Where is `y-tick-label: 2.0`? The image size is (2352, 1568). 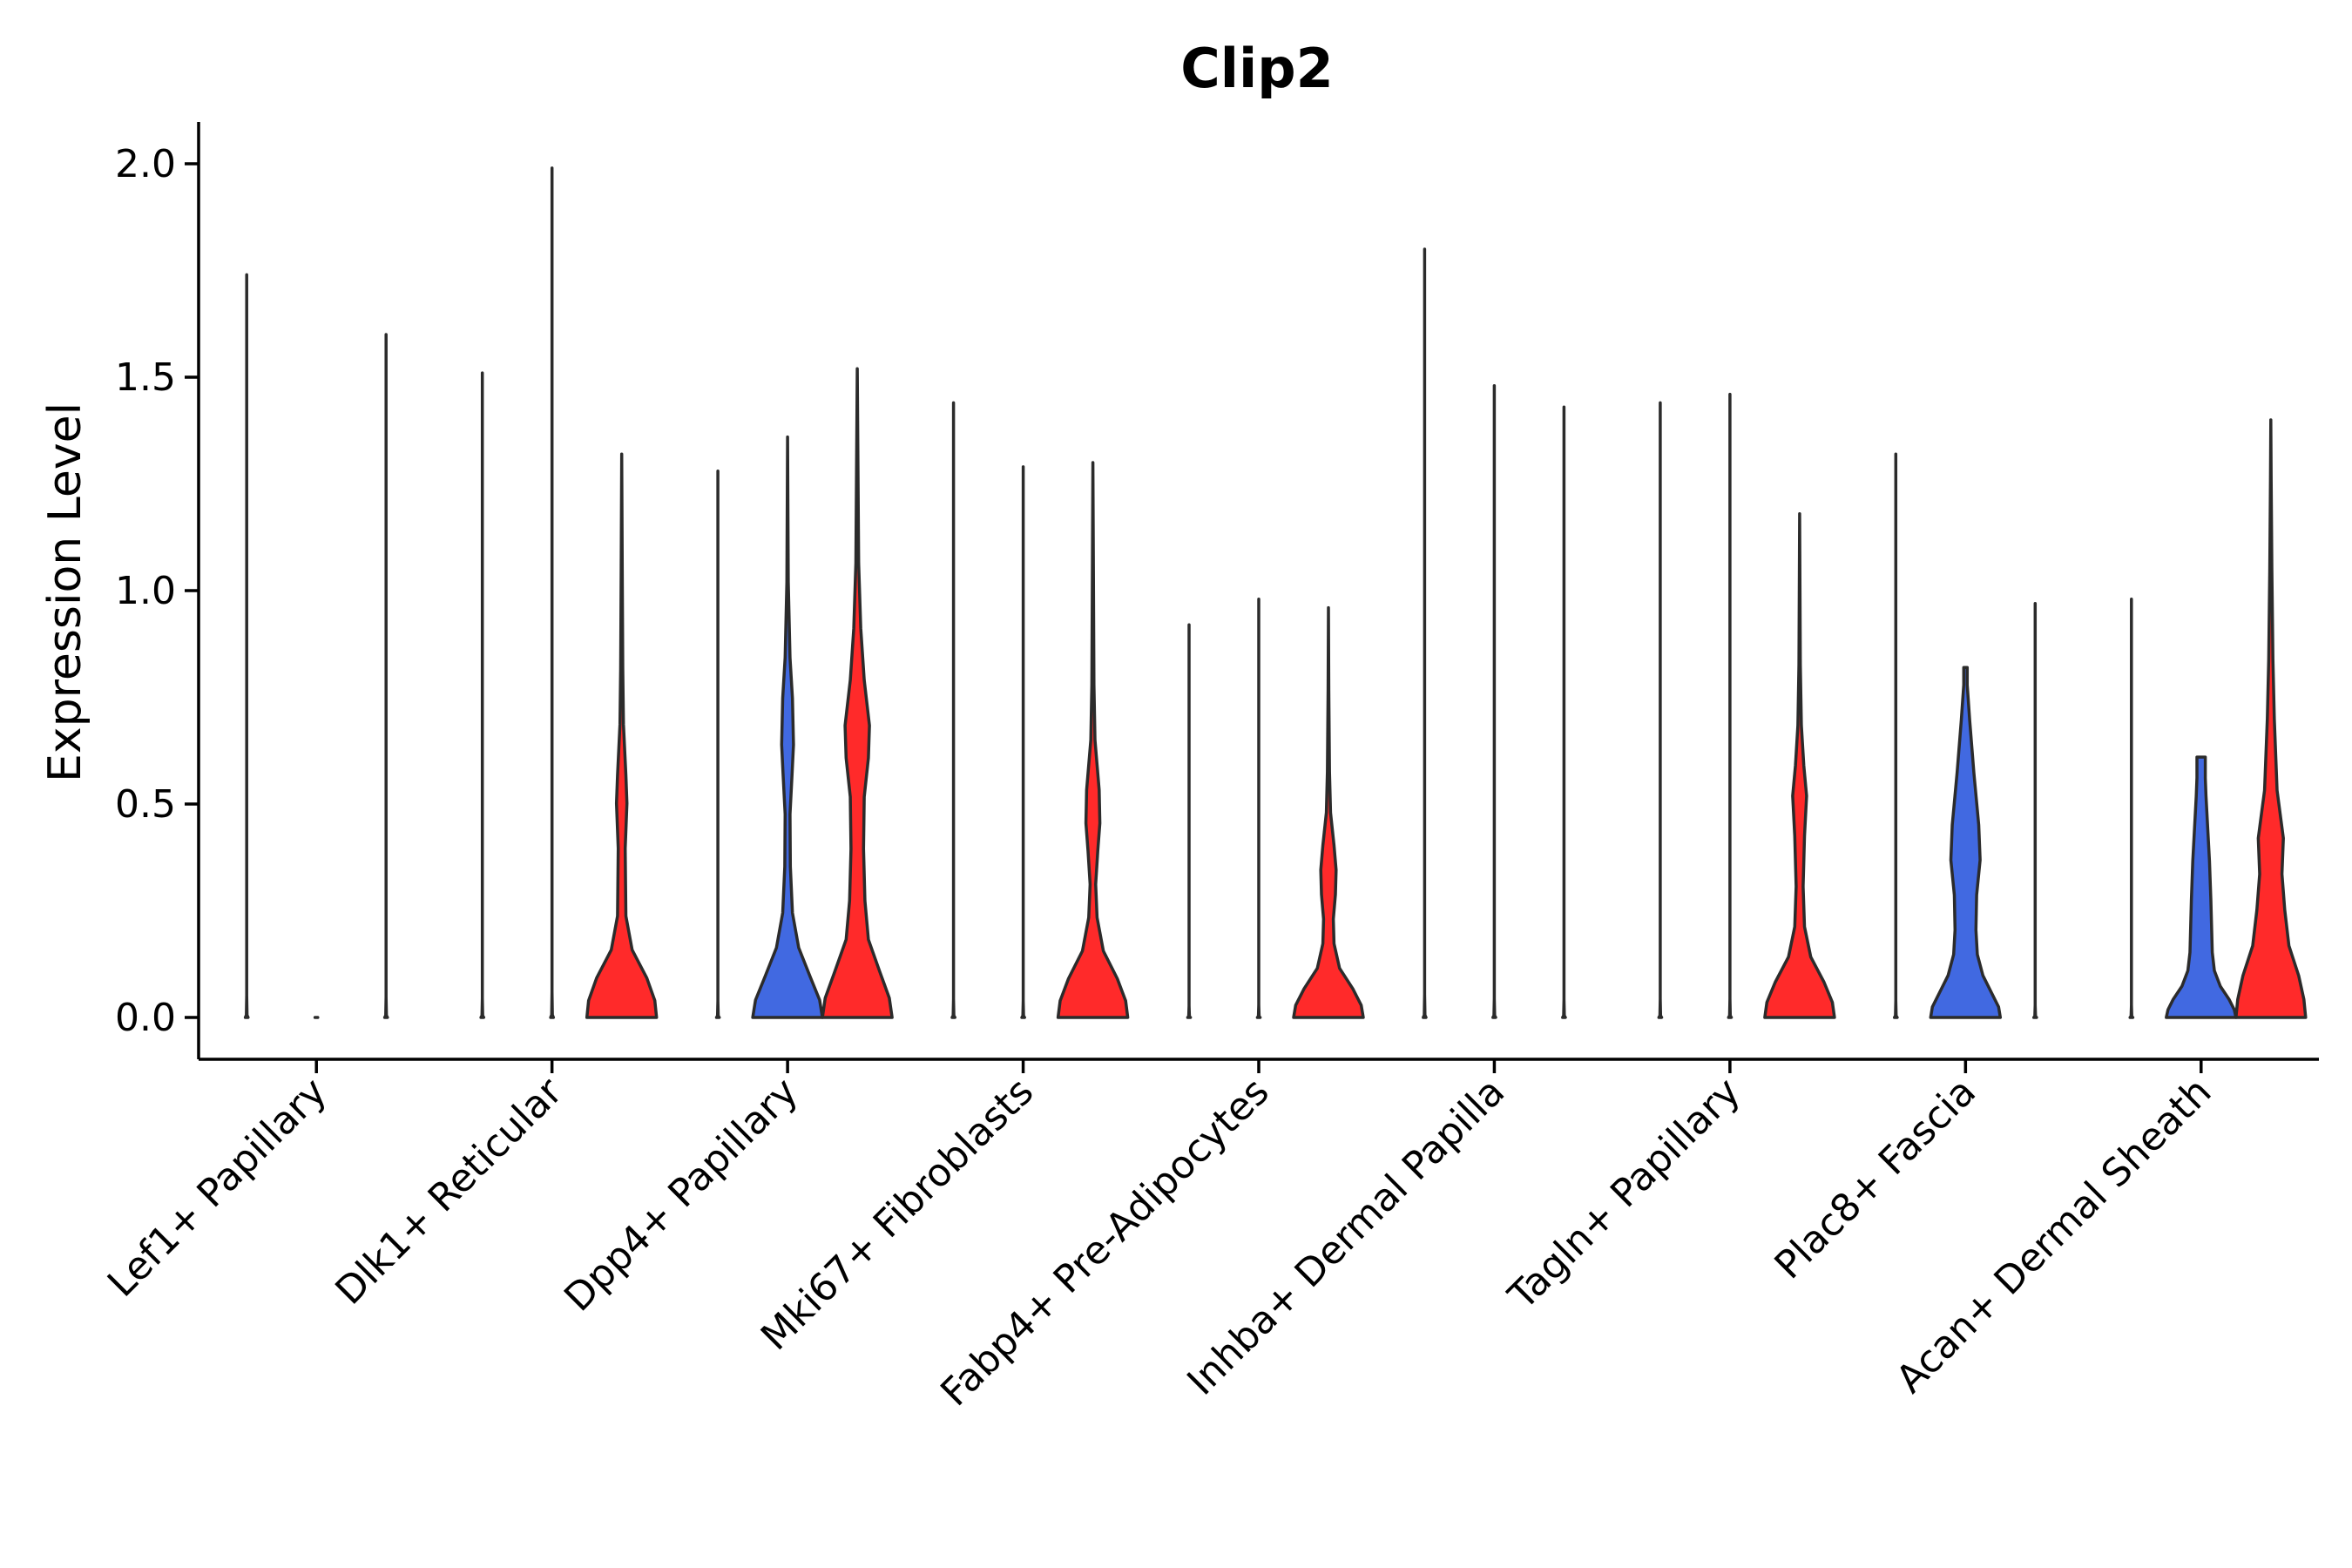 y-tick-label: 2.0 is located at coordinates (145, 164).